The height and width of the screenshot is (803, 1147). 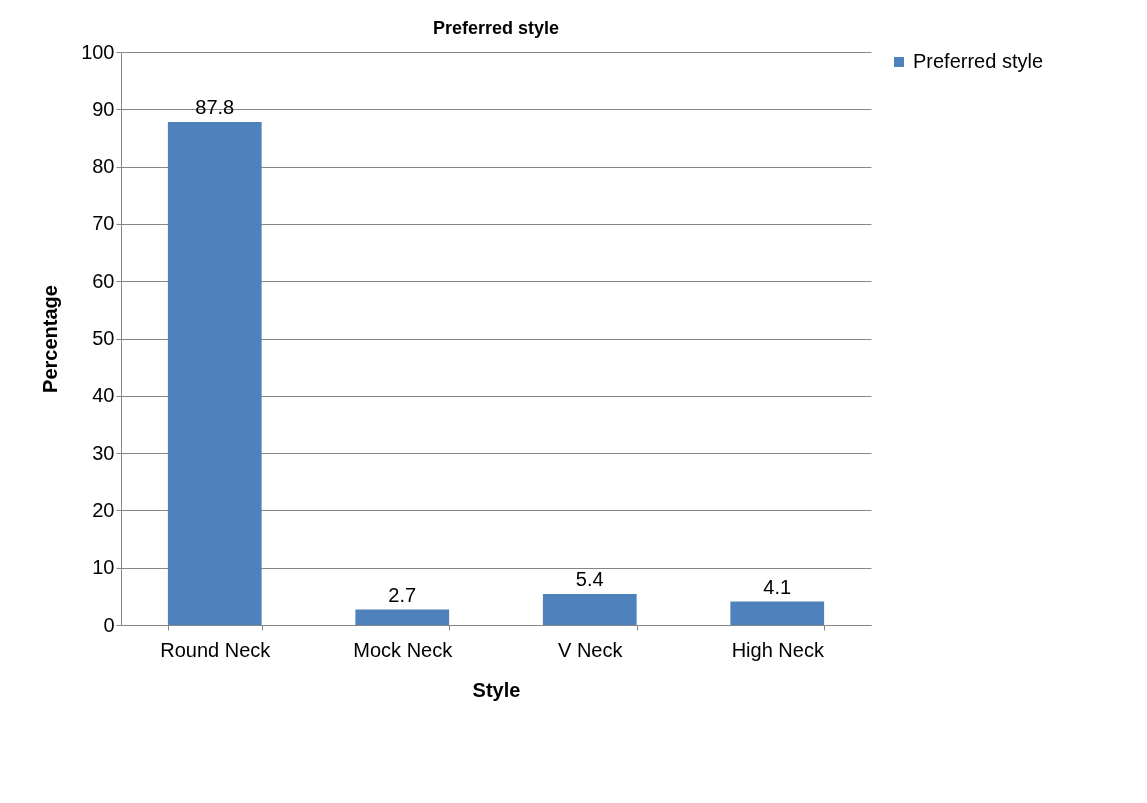 What do you see at coordinates (103, 509) in the screenshot?
I see `y-tick-label: 20` at bounding box center [103, 509].